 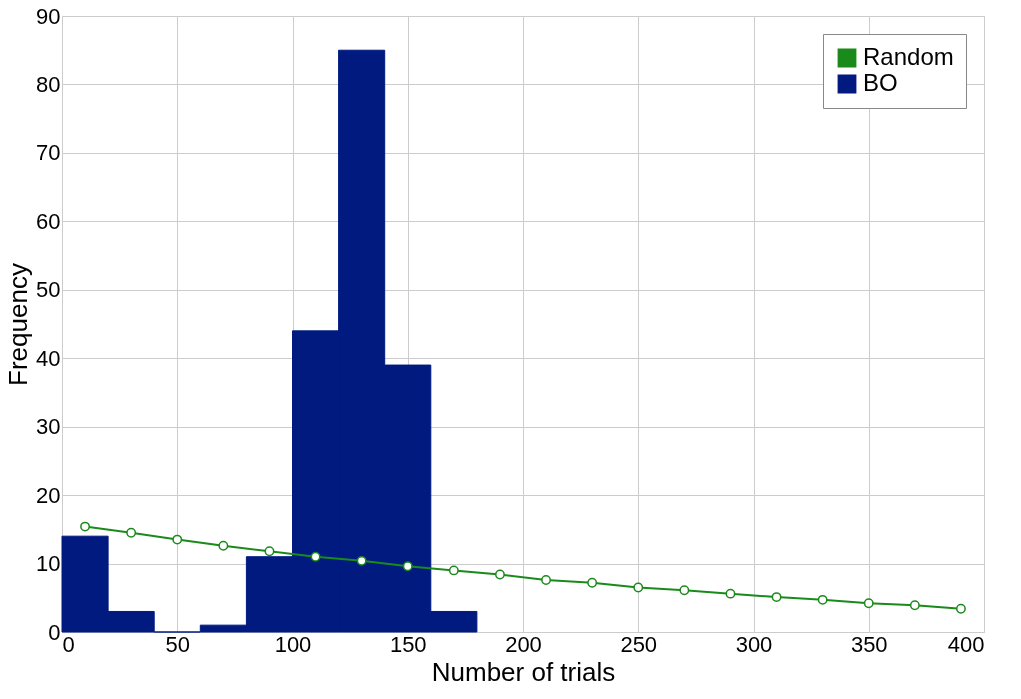 I want to click on x-tick-label: 300, so click(x=754, y=644).